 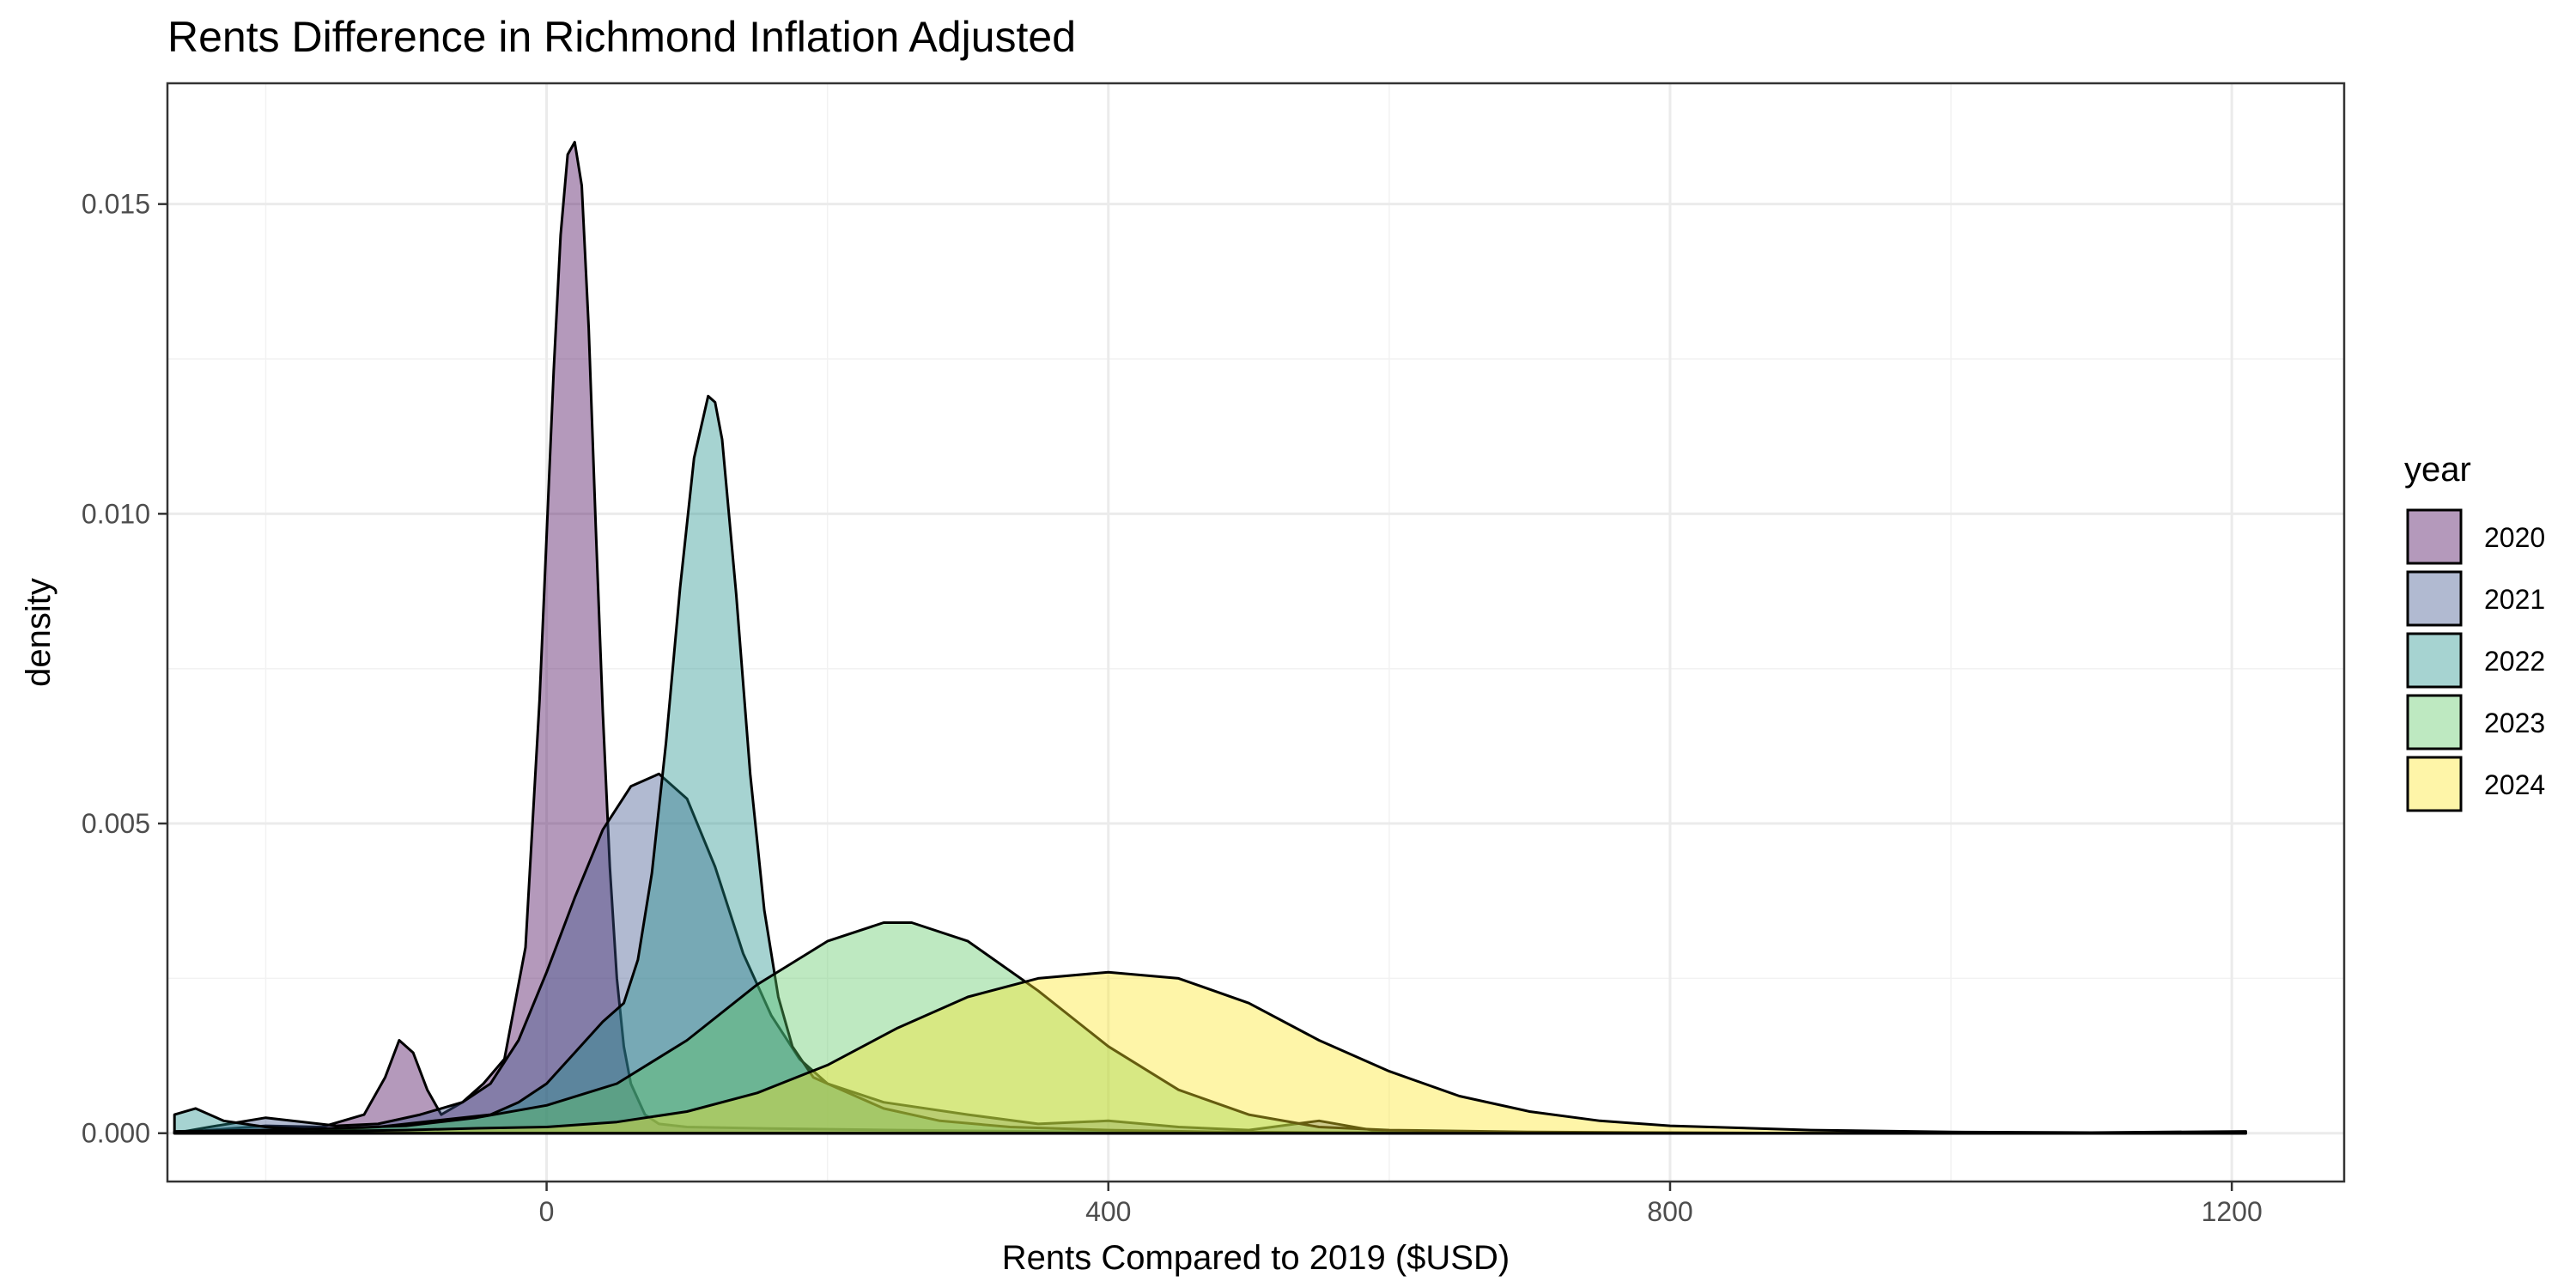 What do you see at coordinates (116, 823) in the screenshot?
I see `y-tick-label: 0.005` at bounding box center [116, 823].